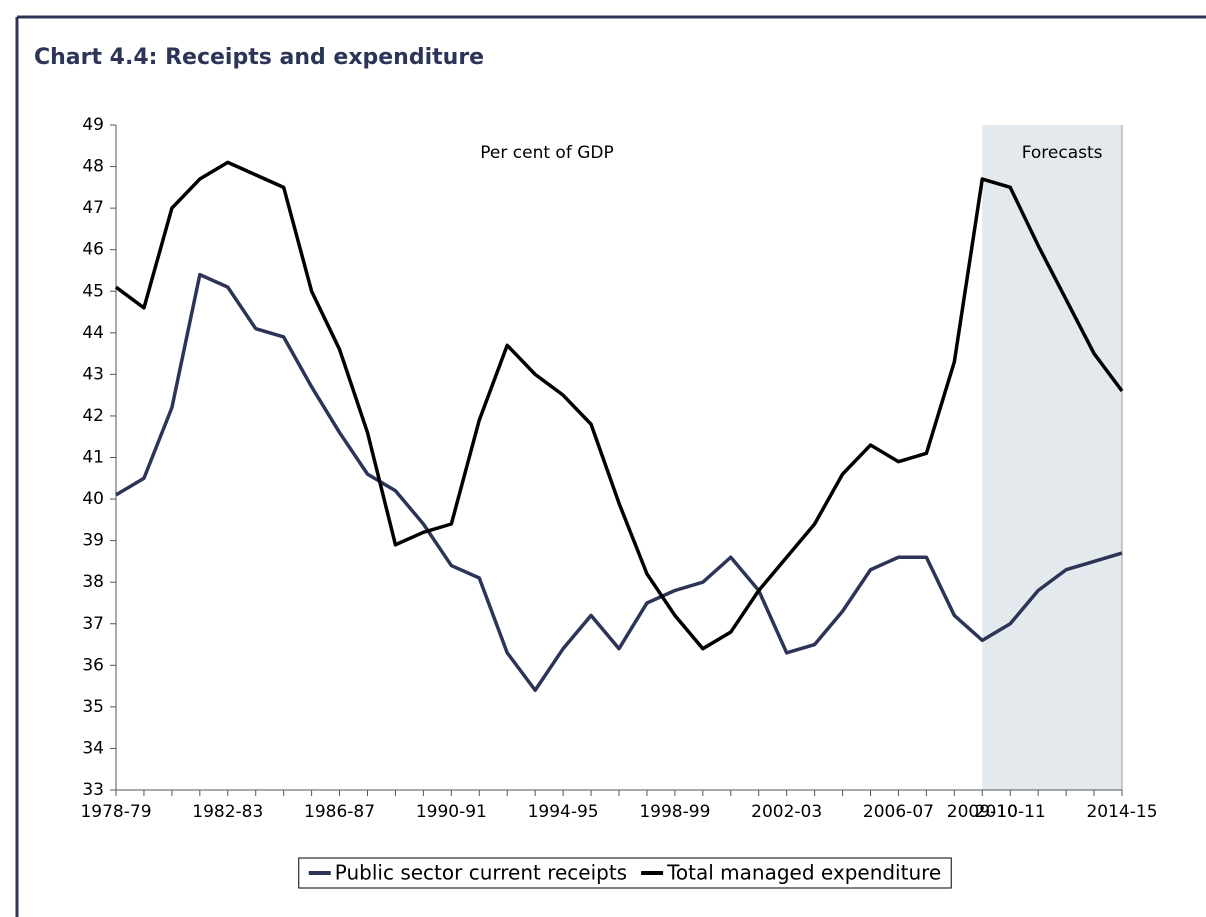 This screenshot has width=1206, height=917. What do you see at coordinates (93, 582) in the screenshot?
I see `y-tick-label: 38` at bounding box center [93, 582].